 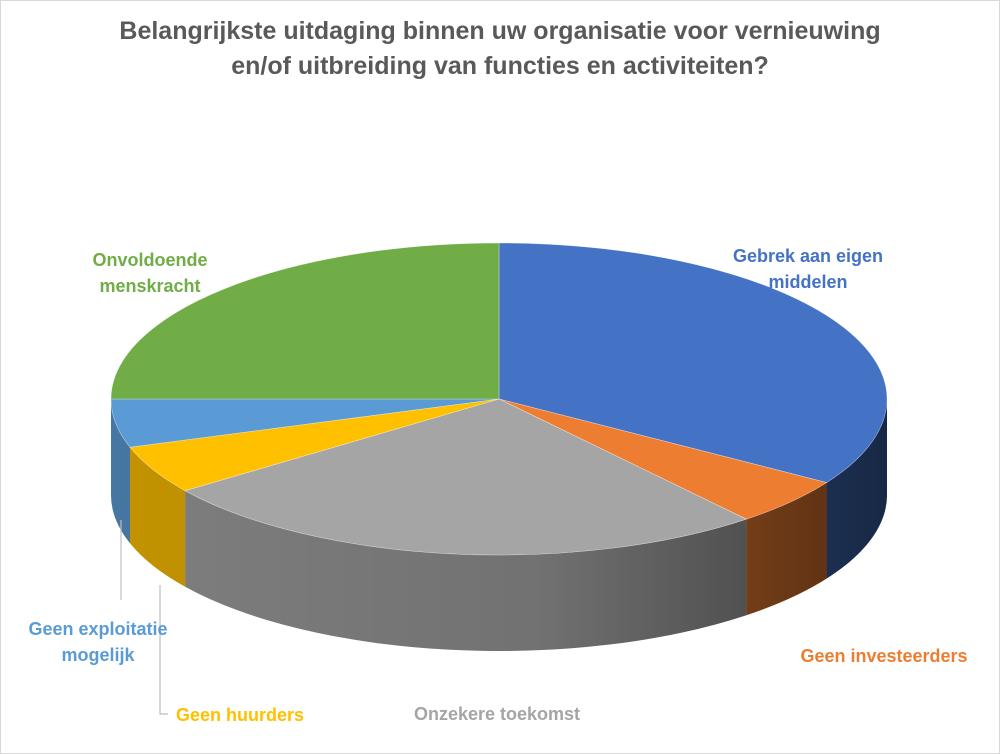 I want to click on pie-slice-gebrek-aan-eigen-middelen, so click(x=693, y=362).